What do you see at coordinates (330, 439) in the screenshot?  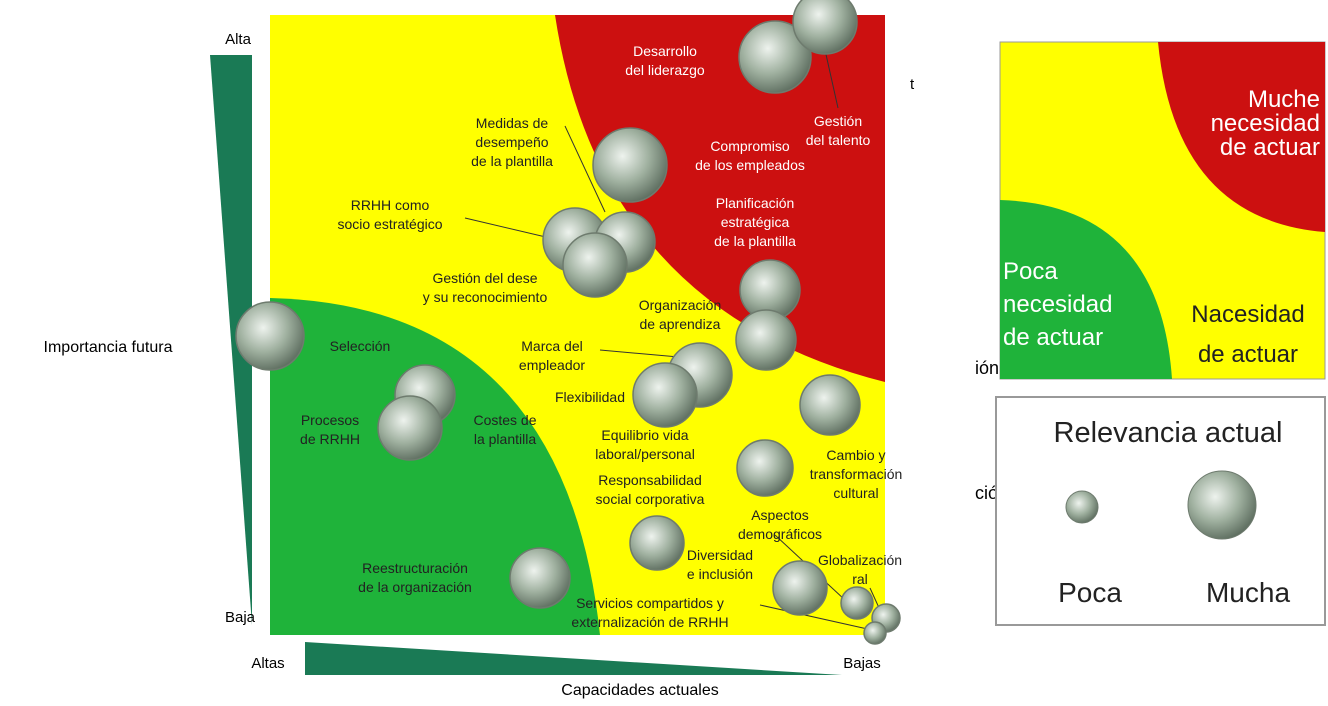 I see `bubble-label: de RRHH` at bounding box center [330, 439].